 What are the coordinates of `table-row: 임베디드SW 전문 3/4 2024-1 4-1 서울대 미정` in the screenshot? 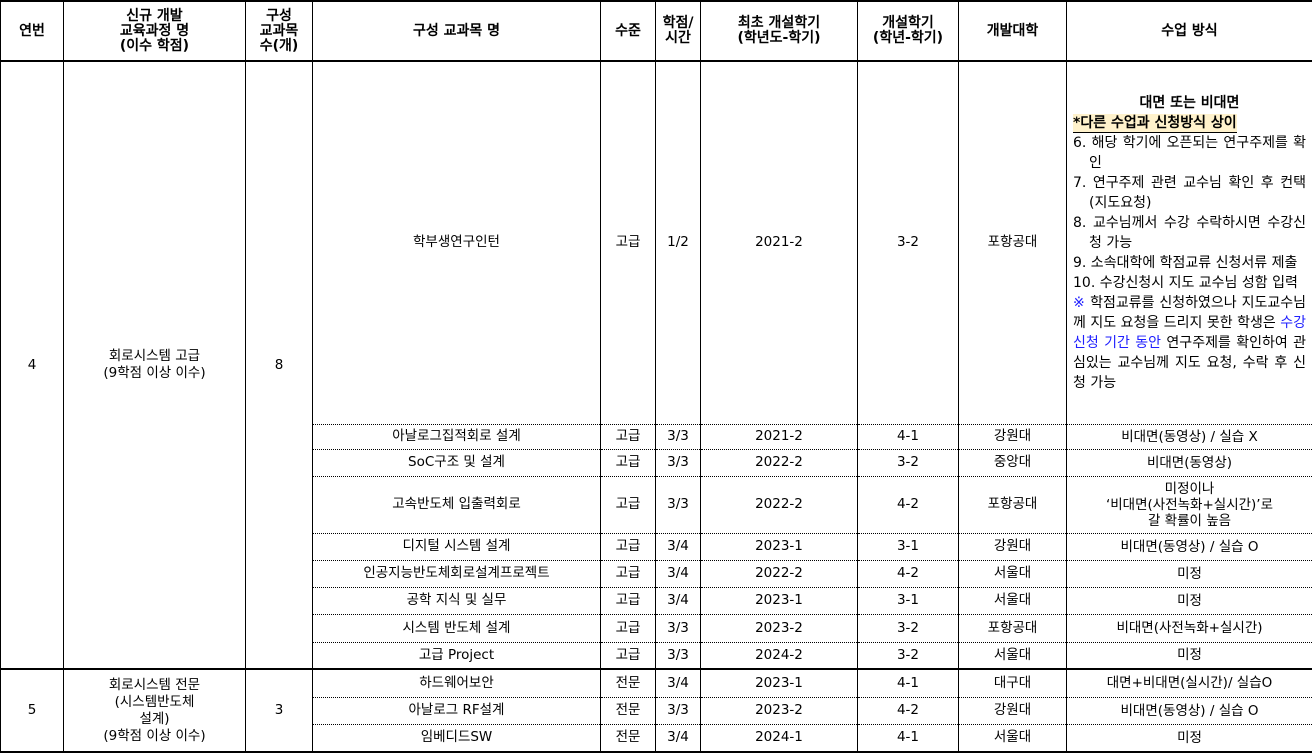 It's located at (656, 738).